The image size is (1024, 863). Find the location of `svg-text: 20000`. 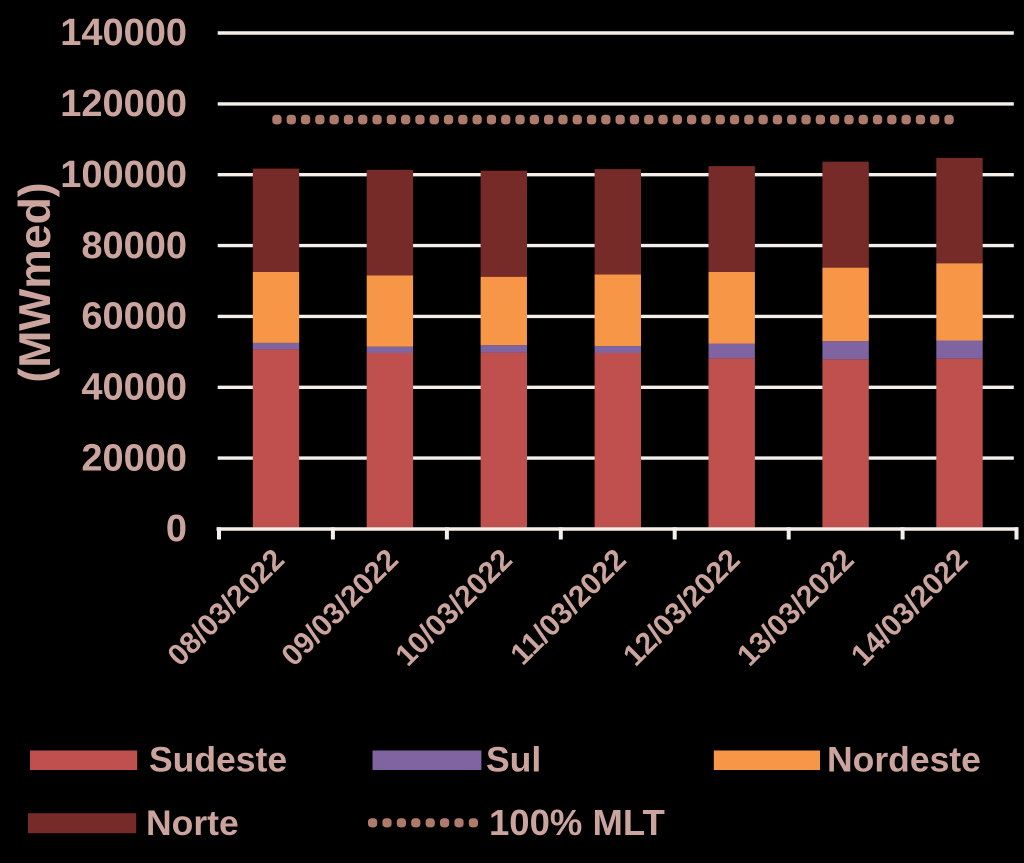

svg-text: 20000 is located at coordinates (134, 458).